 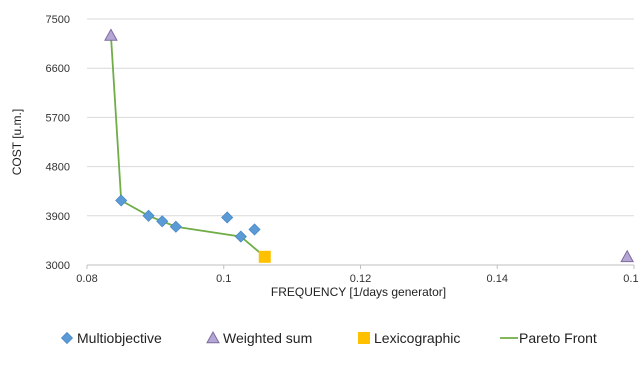 What do you see at coordinates (17, 142) in the screenshot?
I see `y-axis-title: COST [u.m.]` at bounding box center [17, 142].